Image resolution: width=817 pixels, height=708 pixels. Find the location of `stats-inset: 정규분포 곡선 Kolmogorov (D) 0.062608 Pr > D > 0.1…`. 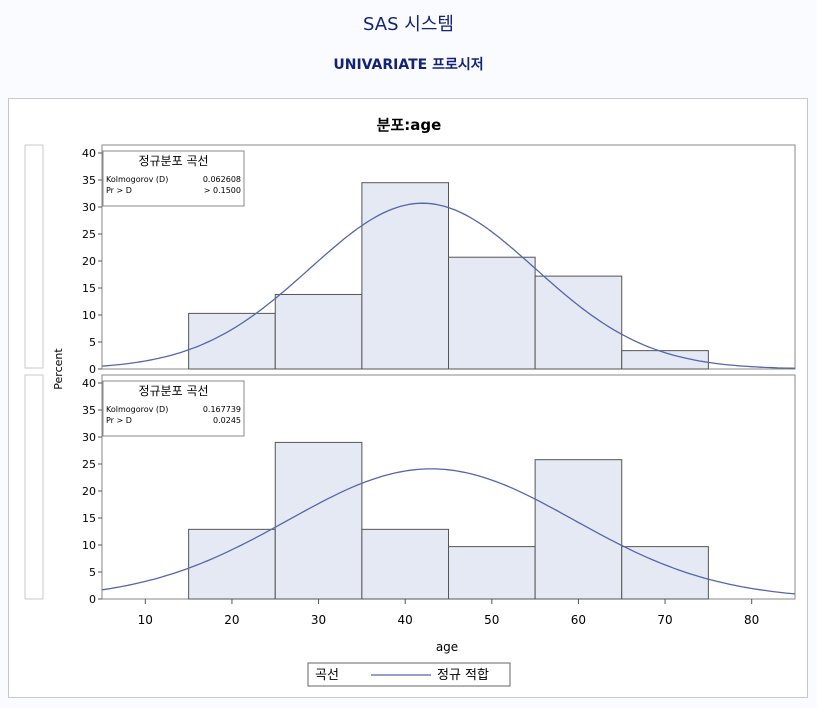

stats-inset: 정규분포 곡선 Kolmogorov (D) 0.062608 Pr > D > 0.1… is located at coordinates (173, 178).